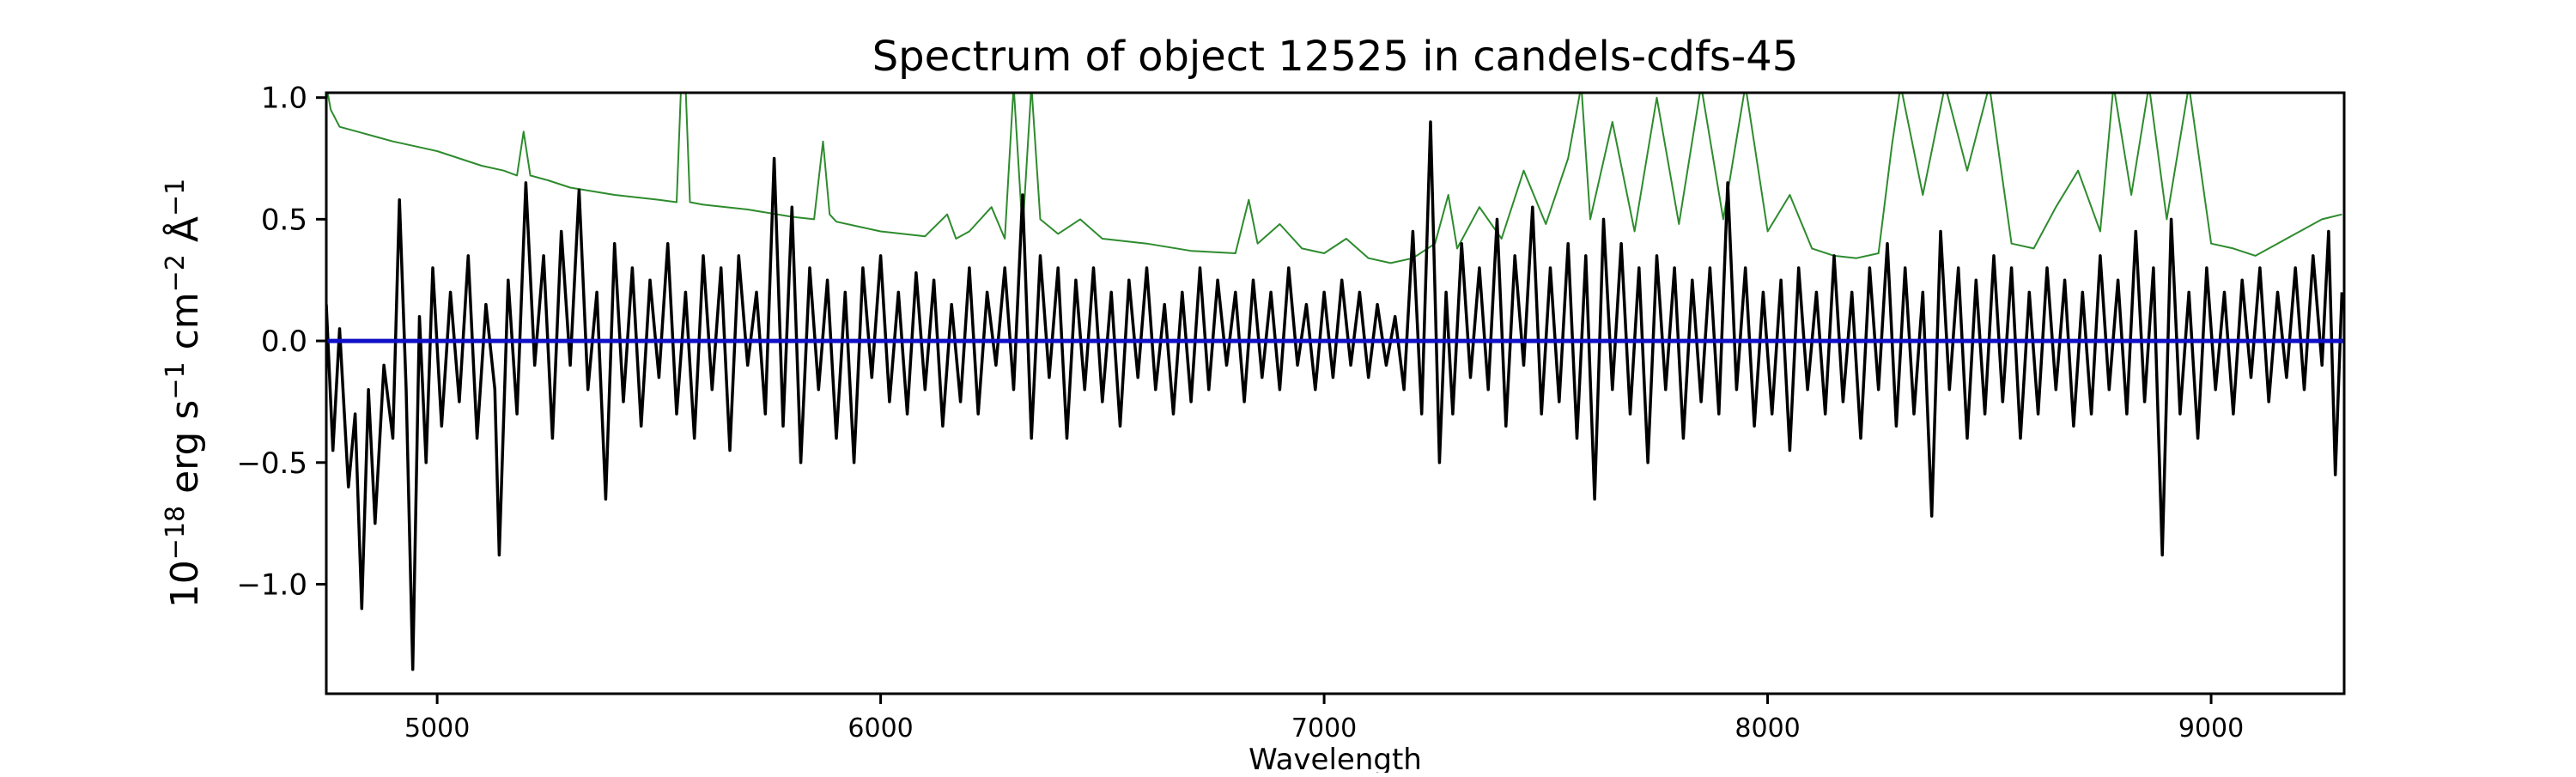 The width and height of the screenshot is (2576, 777). Describe the element at coordinates (437, 728) in the screenshot. I see `x-tick-label: 5000` at that location.